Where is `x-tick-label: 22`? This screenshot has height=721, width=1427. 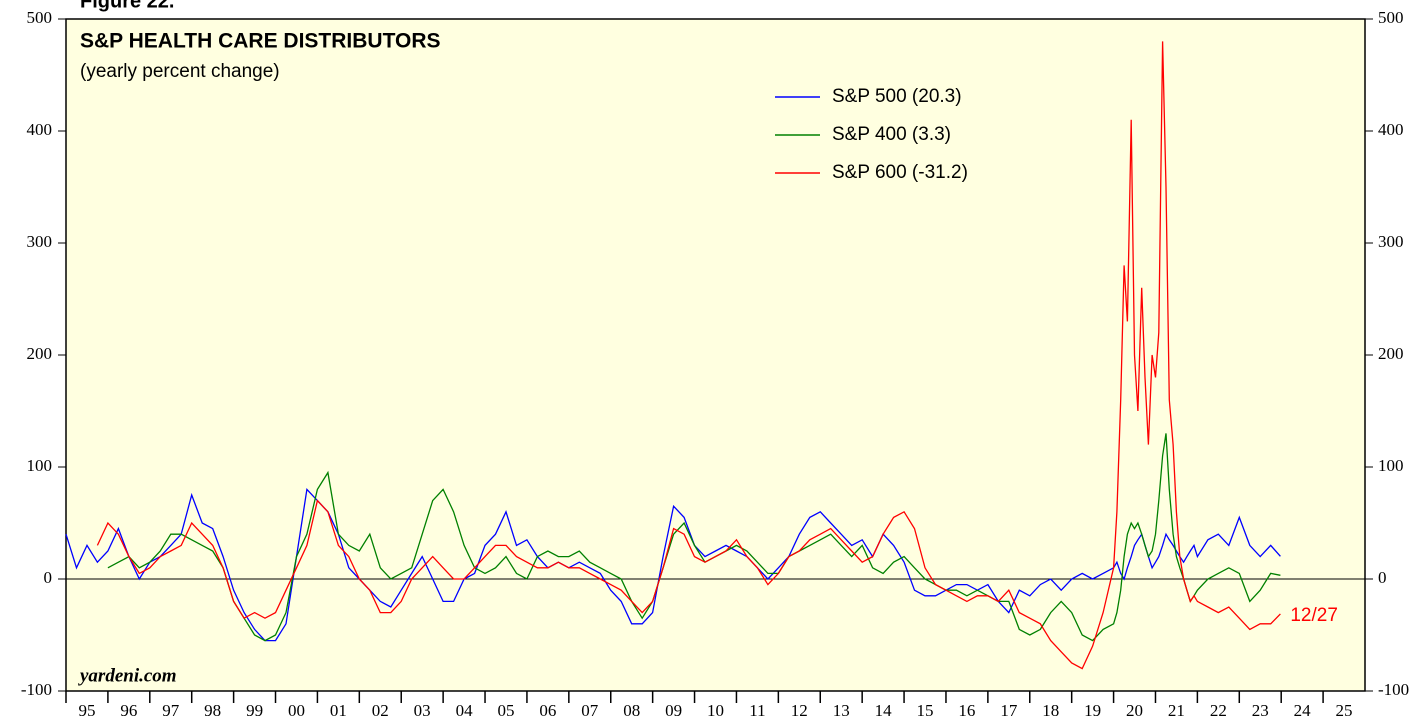 x-tick-label: 22 is located at coordinates (1218, 710).